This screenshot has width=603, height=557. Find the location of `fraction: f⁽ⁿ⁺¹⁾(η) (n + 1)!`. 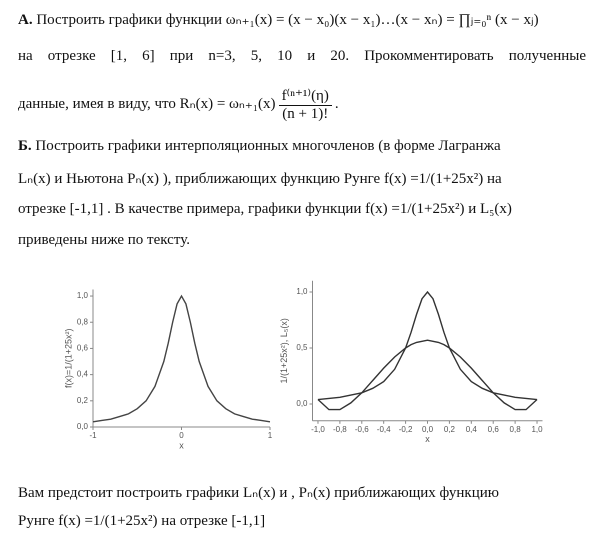

fraction: f⁽ⁿ⁺¹⁾(η) (n + 1)! is located at coordinates (305, 104).